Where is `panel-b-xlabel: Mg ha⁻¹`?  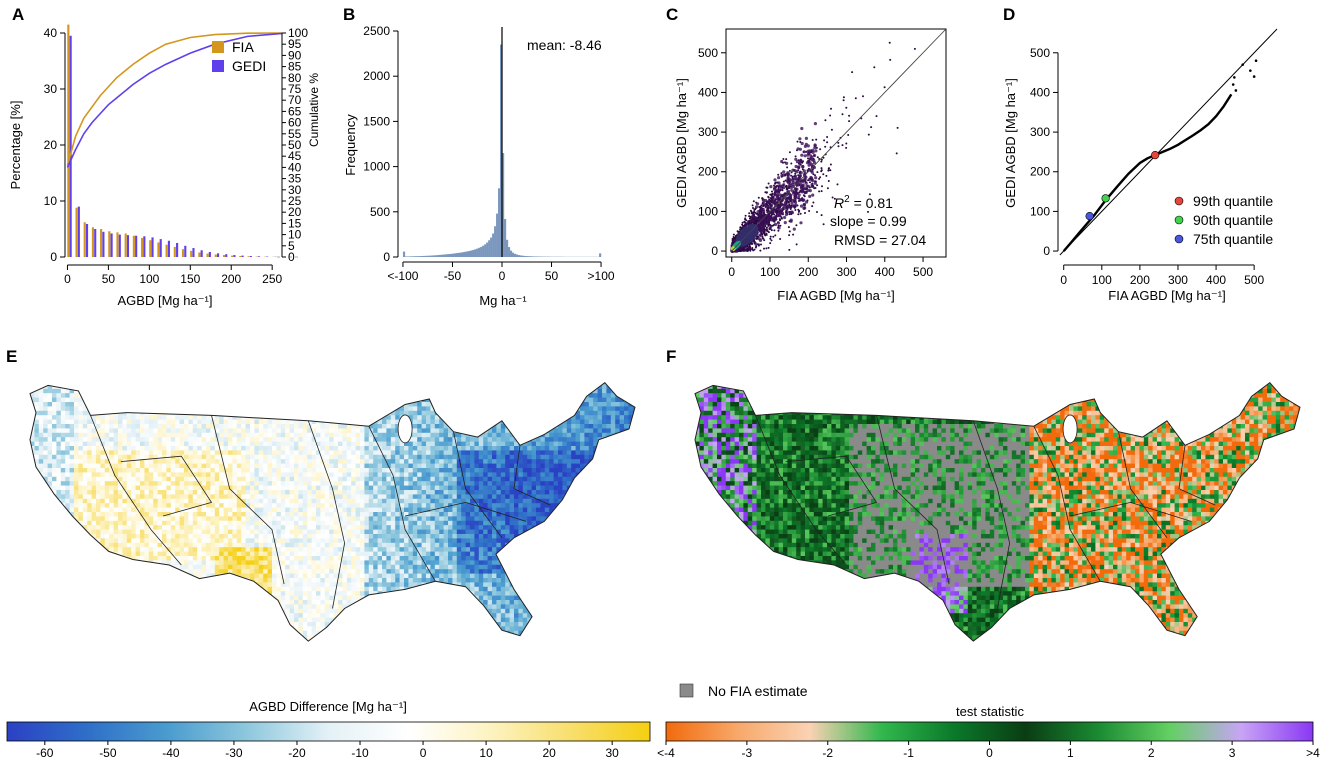 panel-b-xlabel: Mg ha⁻¹ is located at coordinates (503, 300).